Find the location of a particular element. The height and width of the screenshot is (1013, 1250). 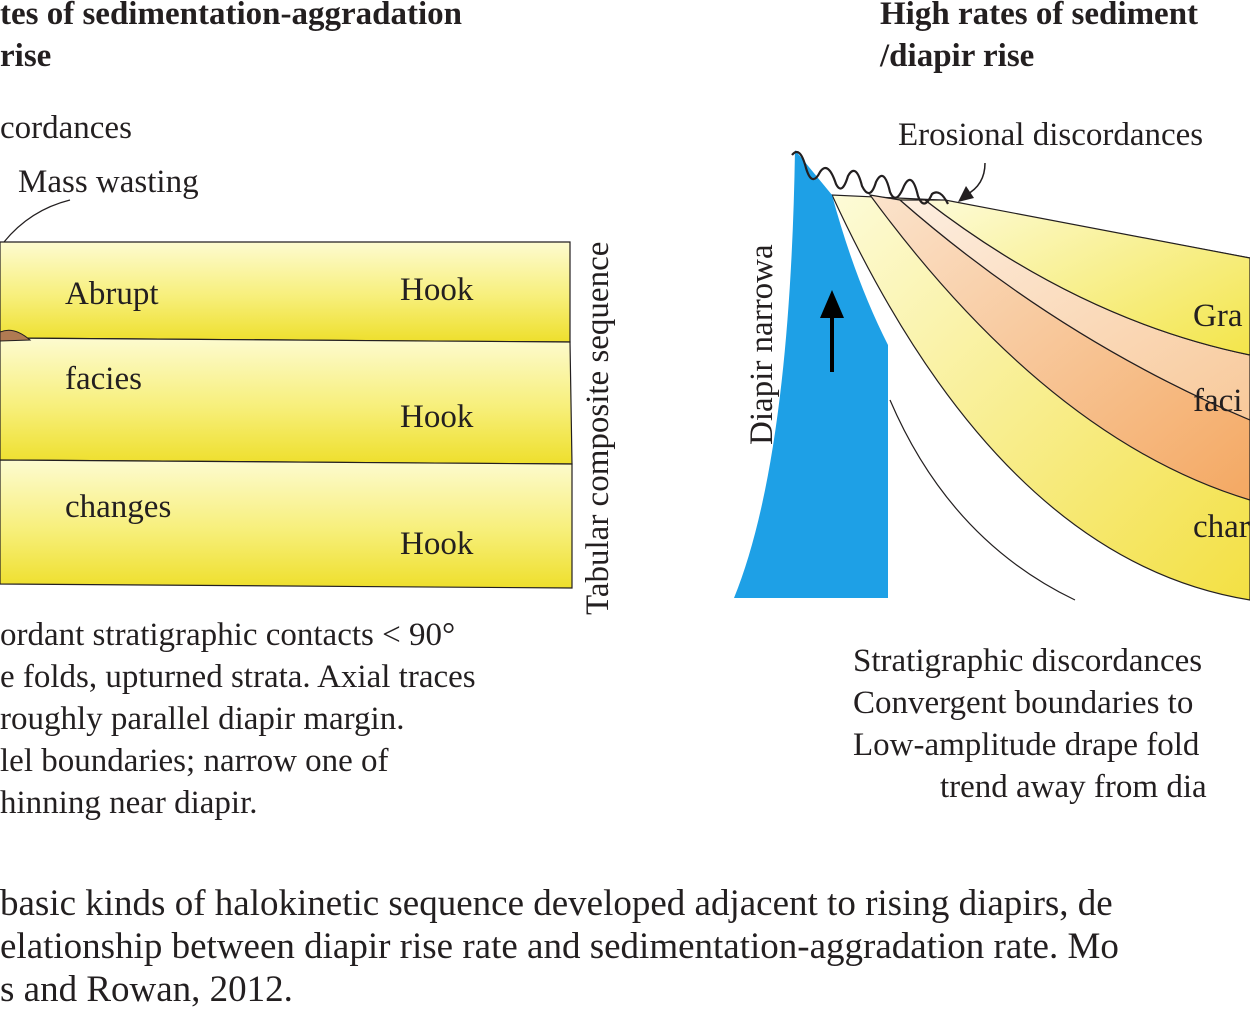

bed-label-facies: facies is located at coordinates (103, 379).